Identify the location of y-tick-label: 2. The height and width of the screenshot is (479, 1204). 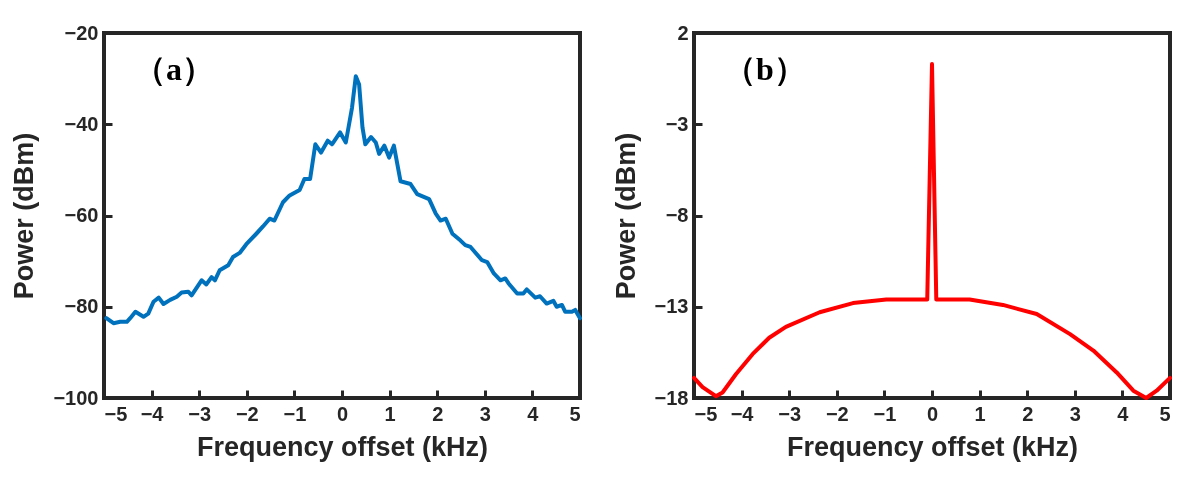
(683, 32).